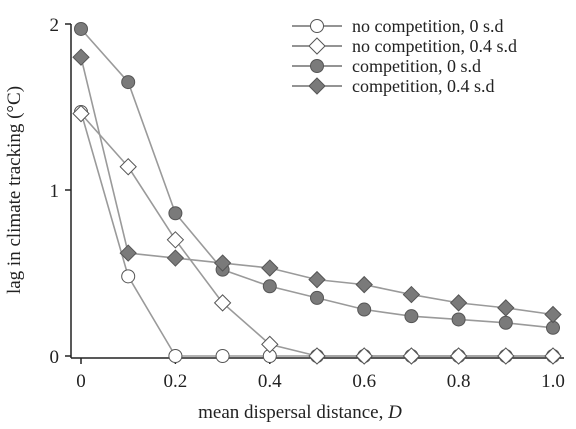 This screenshot has width=576, height=429. Describe the element at coordinates (364, 381) in the screenshot. I see `x-tick-label: 0.6` at that location.